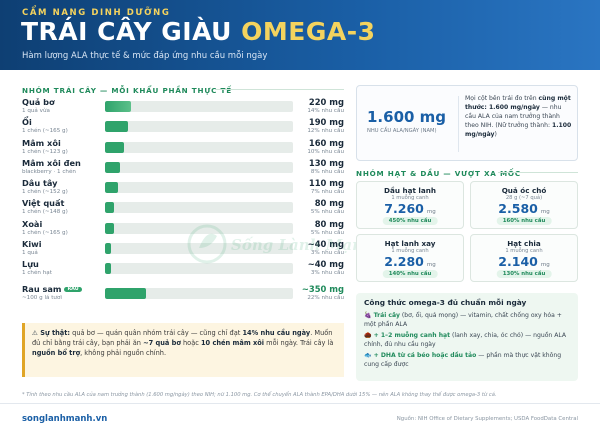  Describe the element at coordinates (524, 261) in the screenshot. I see `seed-value: 2.140 mg` at that location.